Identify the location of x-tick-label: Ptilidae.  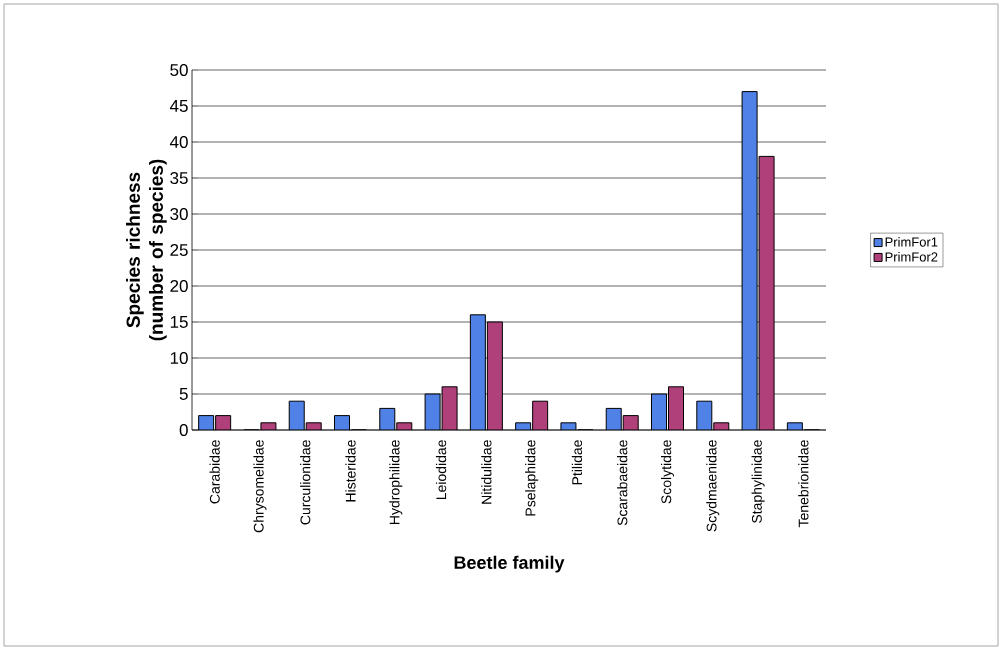
(577, 462).